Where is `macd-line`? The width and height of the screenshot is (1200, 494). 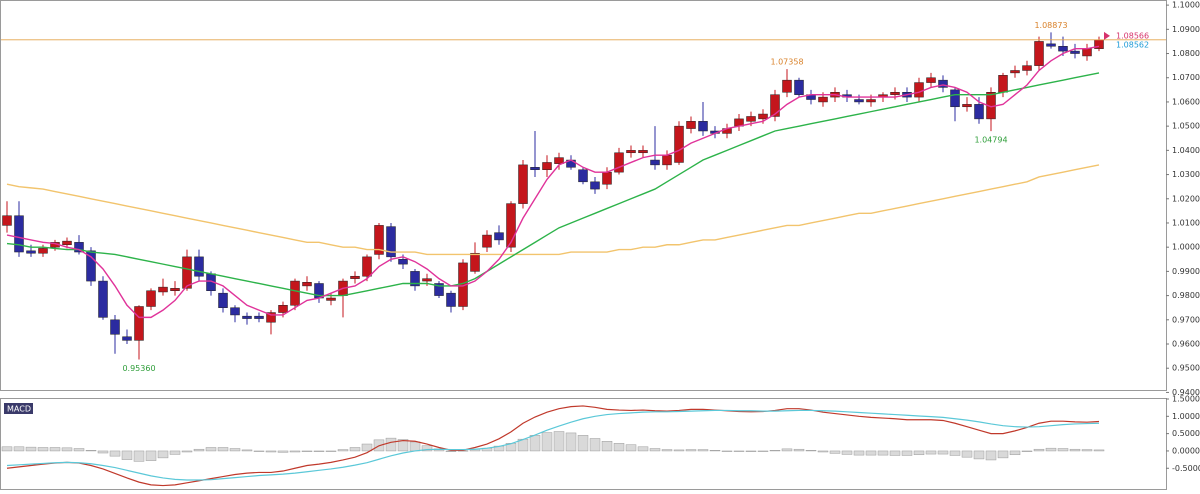 macd-line is located at coordinates (553, 445).